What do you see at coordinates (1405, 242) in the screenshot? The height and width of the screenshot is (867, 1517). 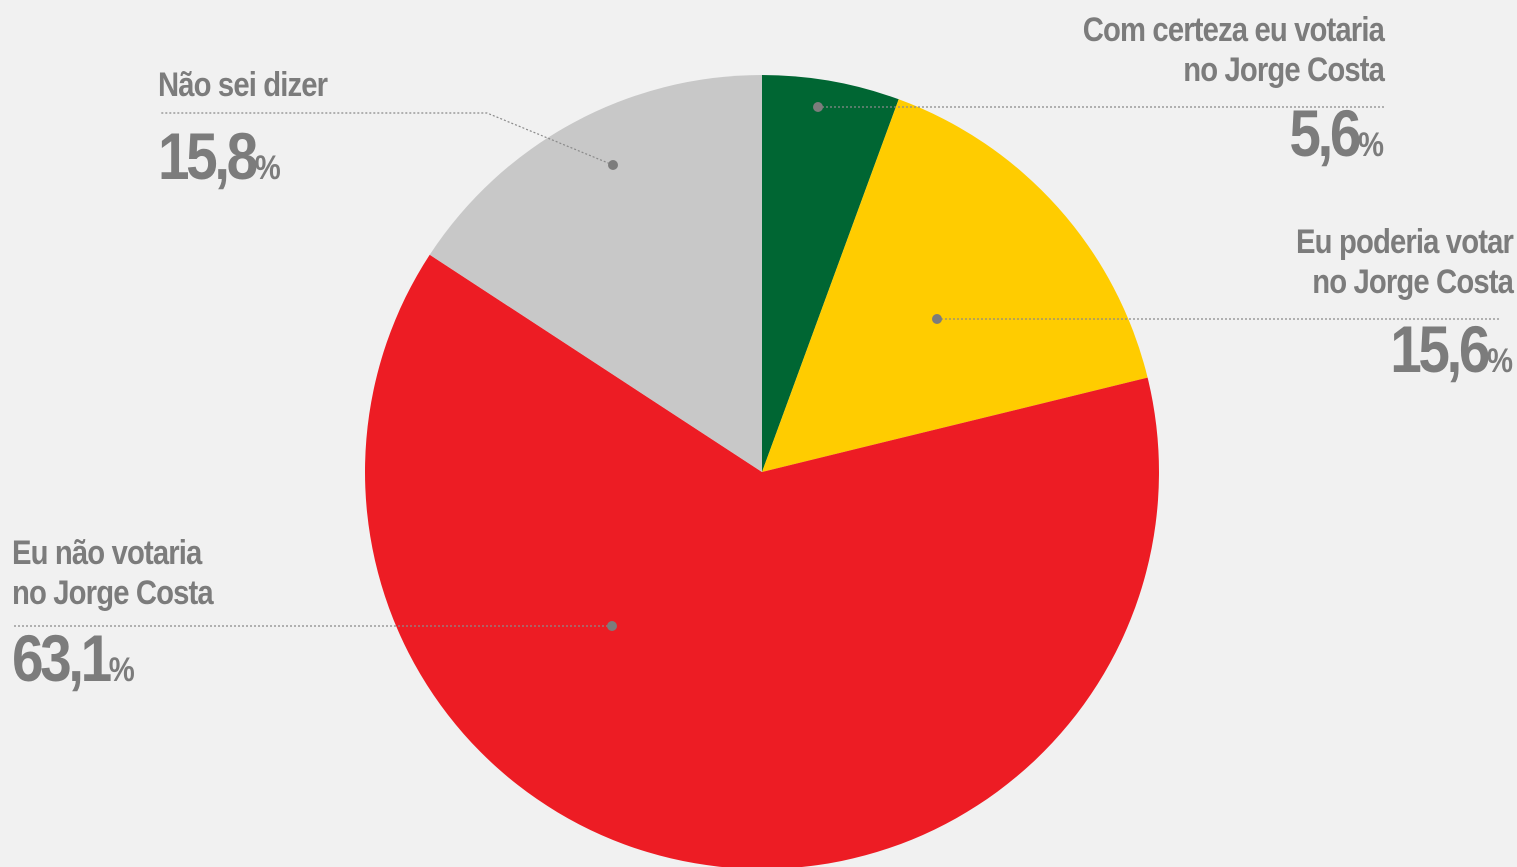 I see `slice-name-line1: Eu poderia votar` at bounding box center [1405, 242].